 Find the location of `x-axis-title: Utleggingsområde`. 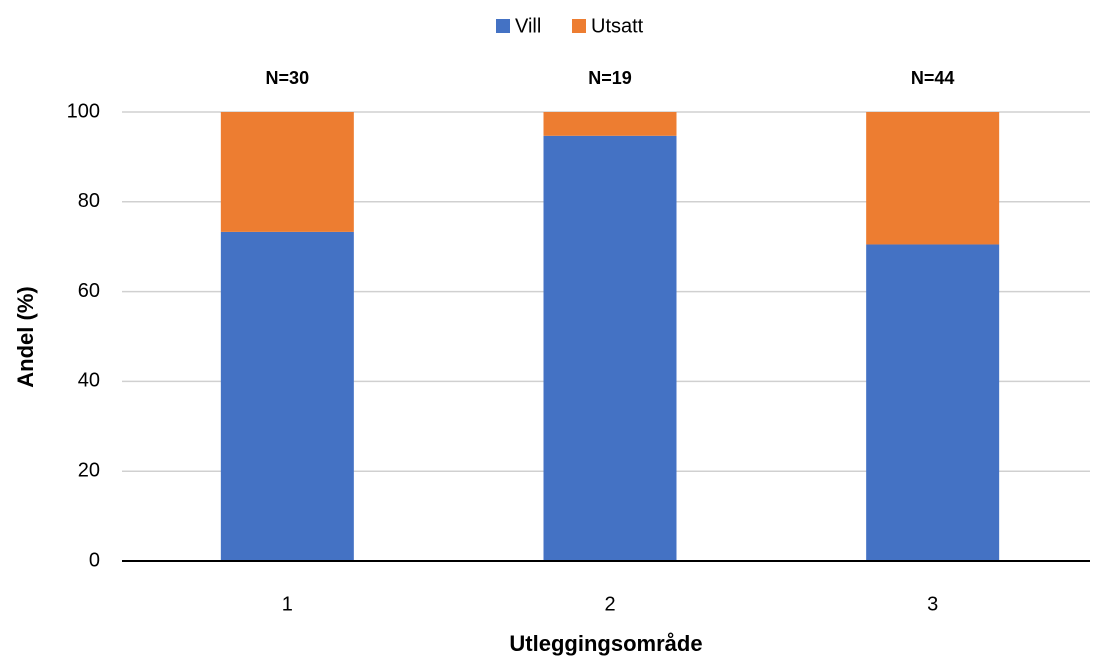

x-axis-title: Utleggingsområde is located at coordinates (605, 643).